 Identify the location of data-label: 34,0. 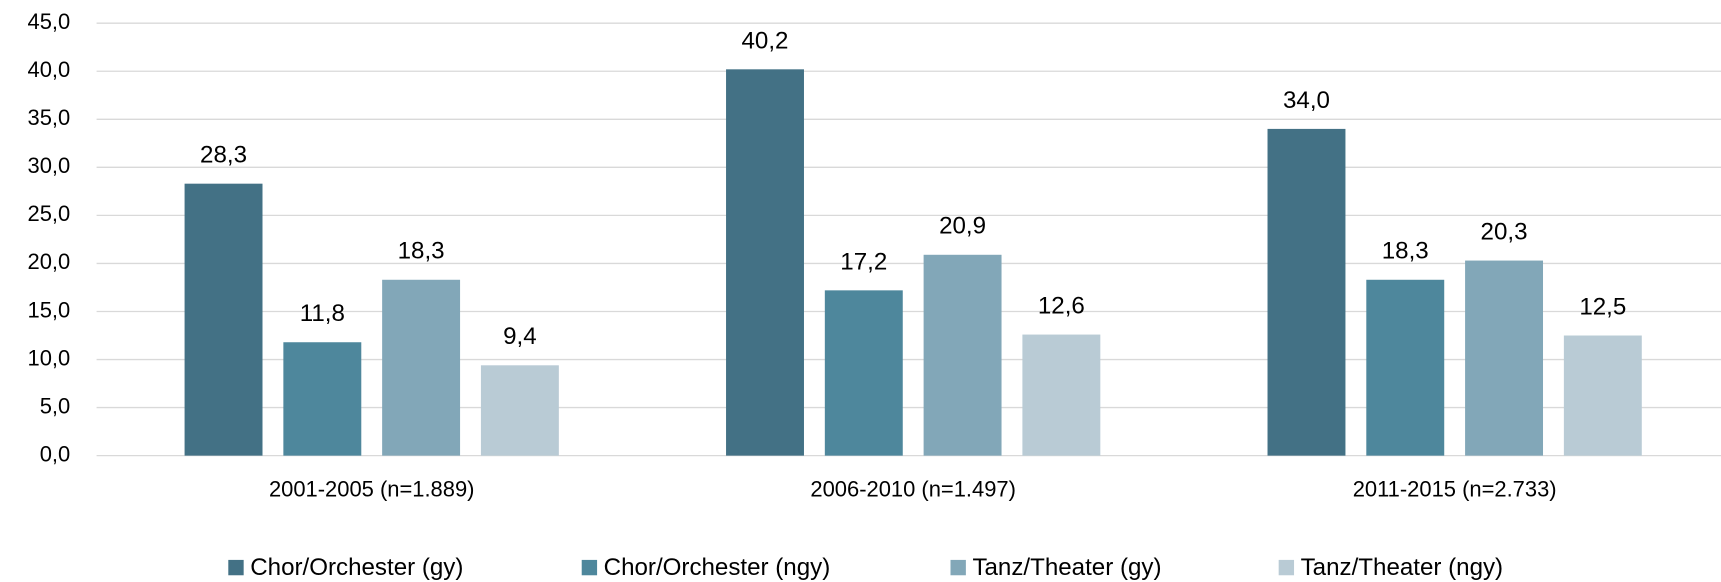
(1306, 100).